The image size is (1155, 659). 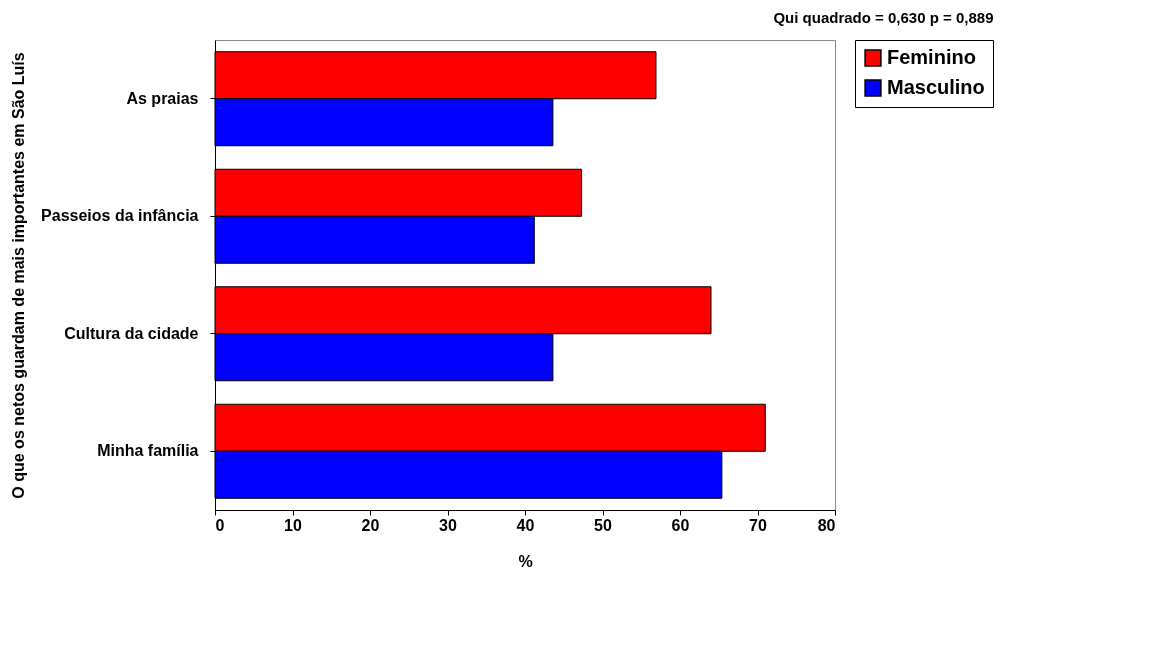 What do you see at coordinates (525, 561) in the screenshot?
I see `x-axis-title: %` at bounding box center [525, 561].